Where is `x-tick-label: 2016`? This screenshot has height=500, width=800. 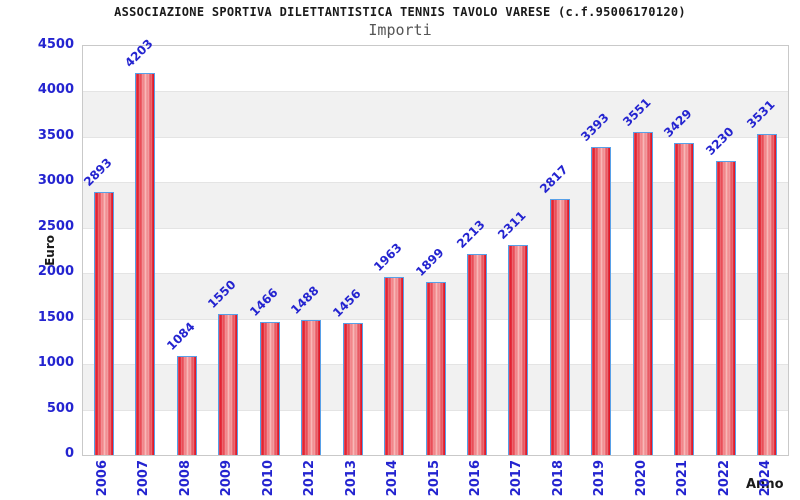 x-tick-label: 2016 is located at coordinates (475, 478).